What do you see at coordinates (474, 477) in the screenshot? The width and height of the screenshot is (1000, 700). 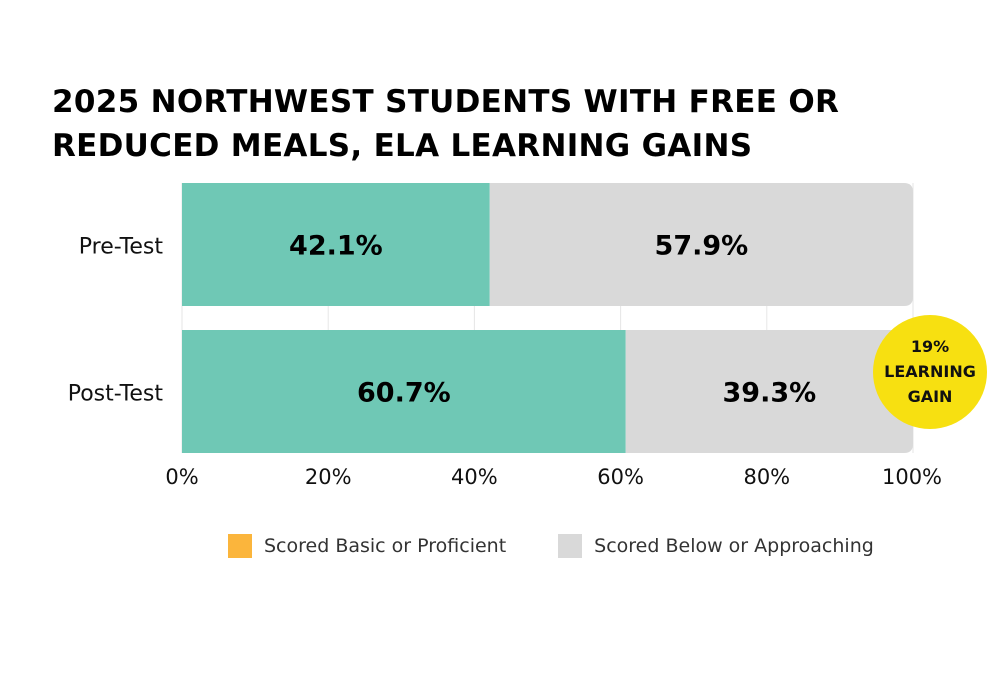 I see `x-tick-label-2: 40%` at bounding box center [474, 477].